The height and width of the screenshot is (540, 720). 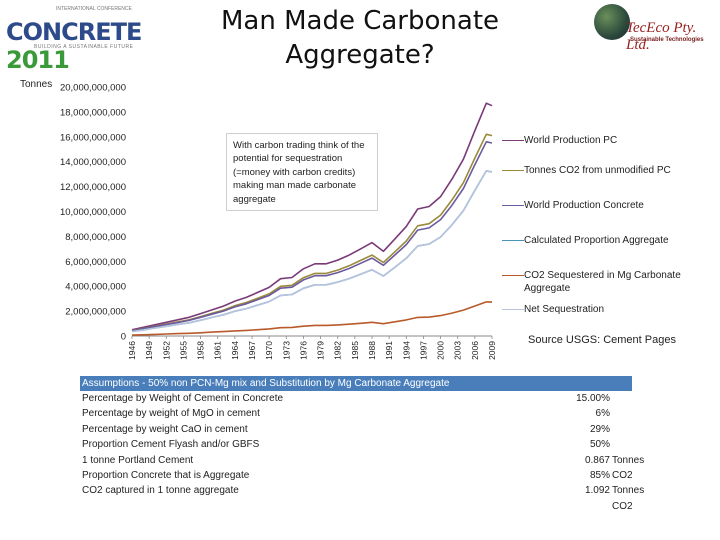 What do you see at coordinates (303, 350) in the screenshot?
I see `x-tick-label: 1976` at bounding box center [303, 350].